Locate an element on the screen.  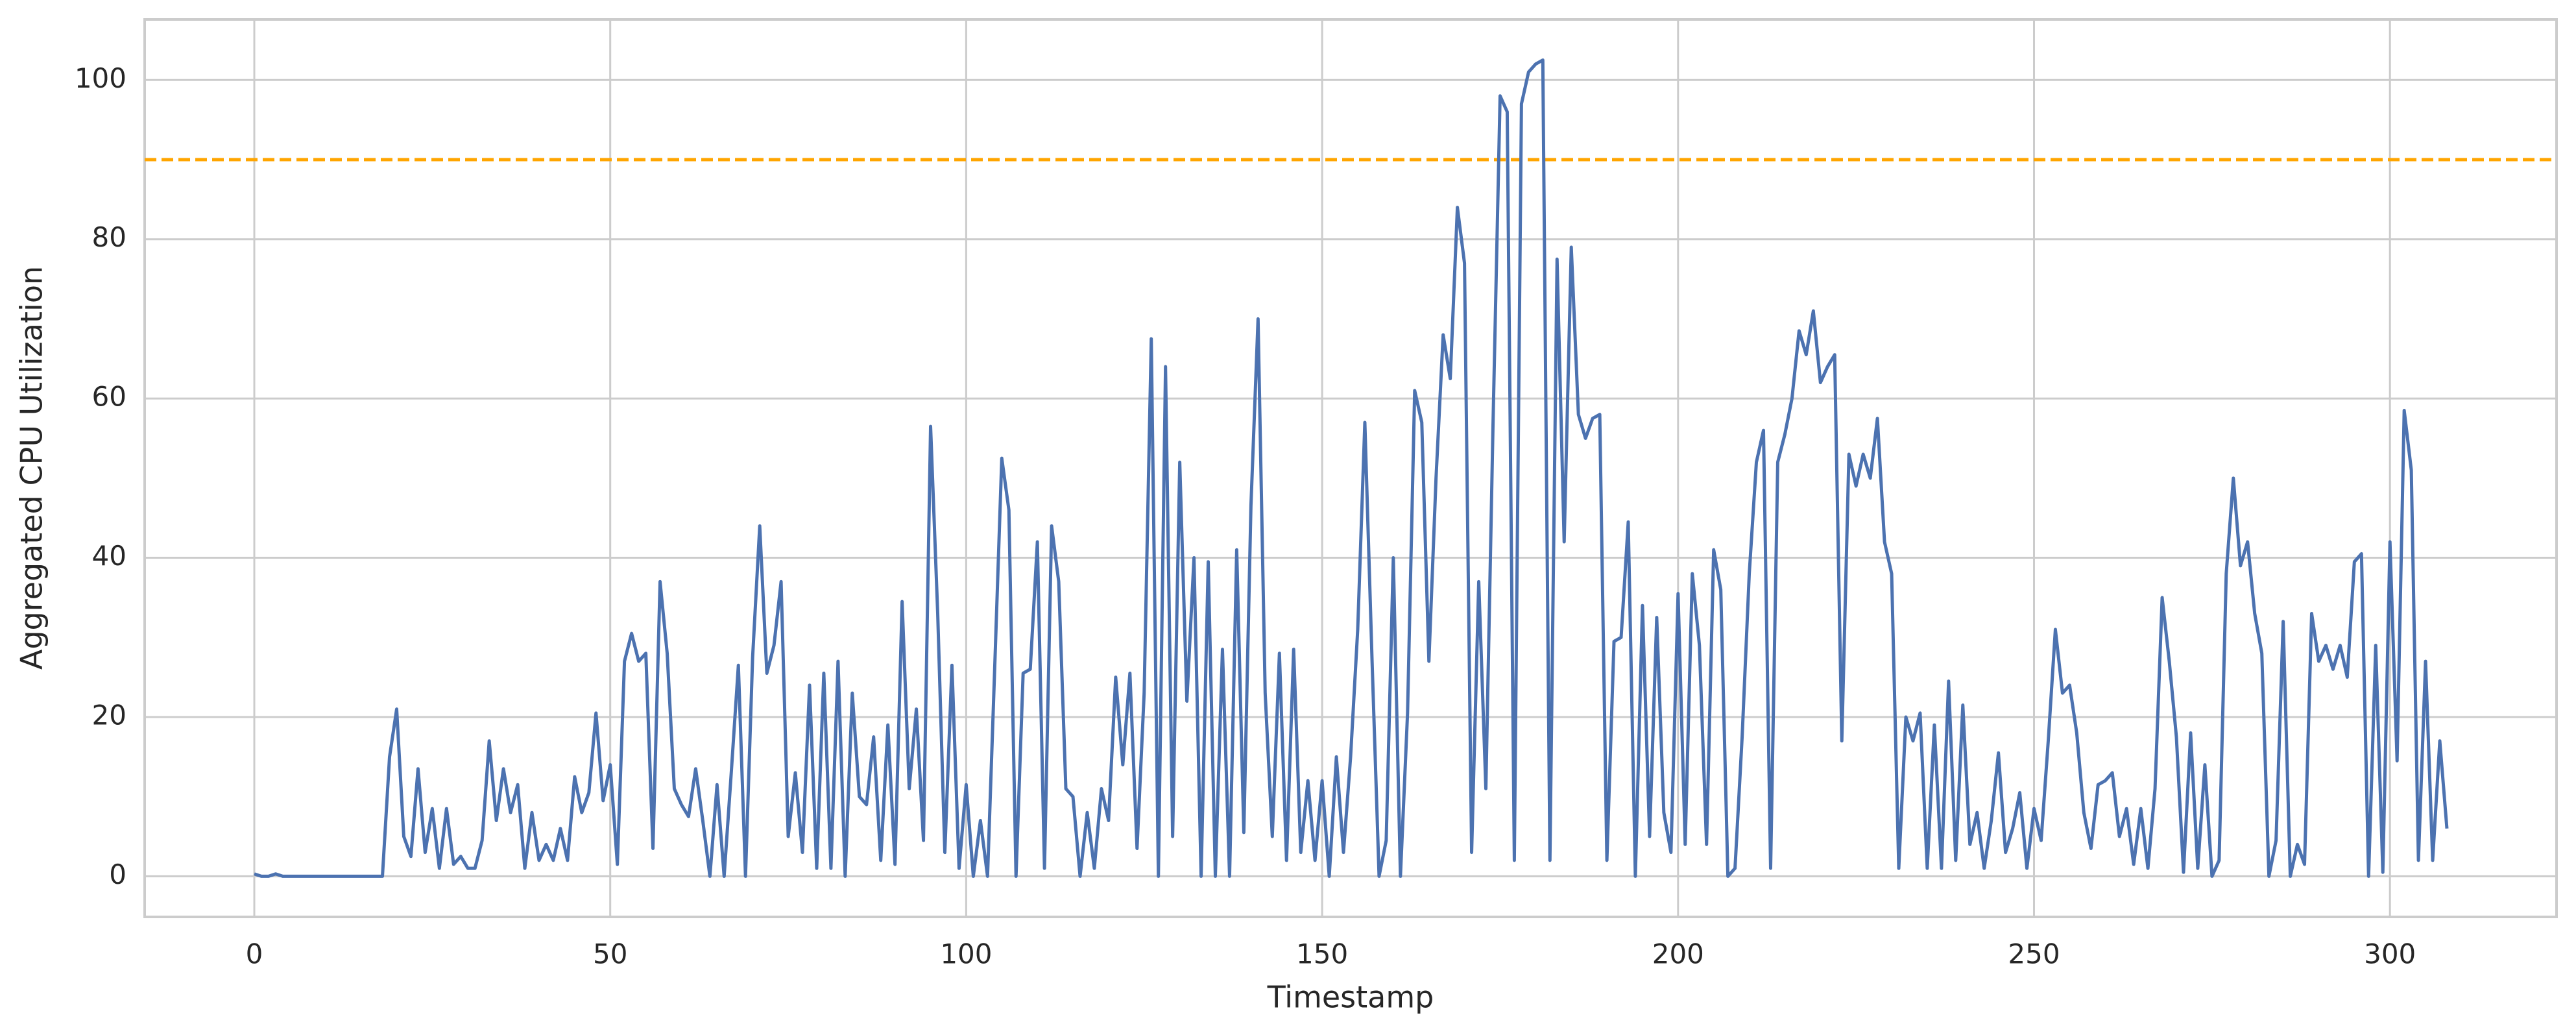
y-tick-label: 40 is located at coordinates (109, 556).